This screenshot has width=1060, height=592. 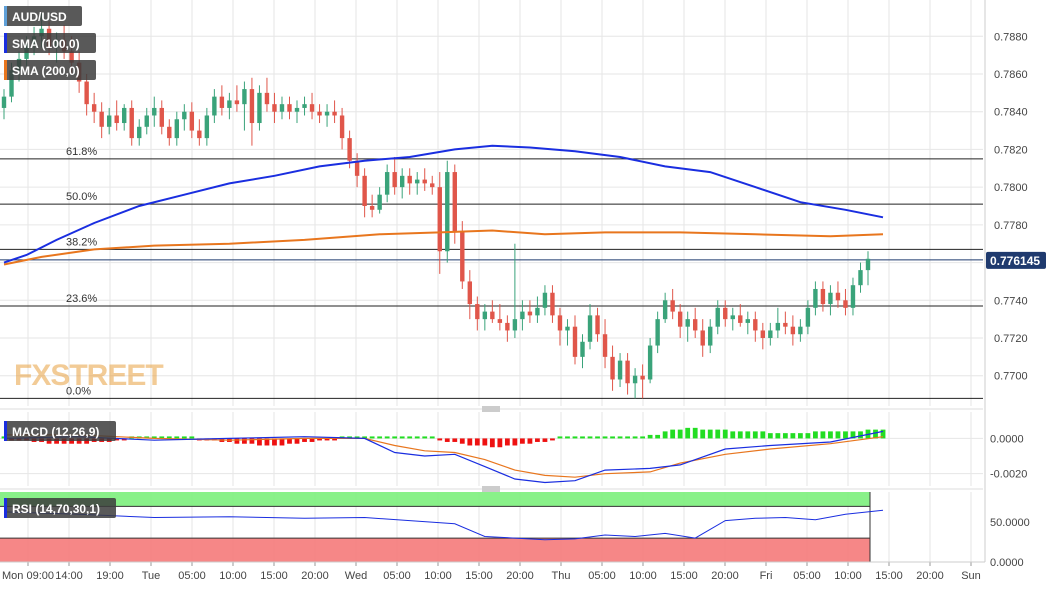 I want to click on macd-tick-label: 0.0000, so click(x=1007, y=439).